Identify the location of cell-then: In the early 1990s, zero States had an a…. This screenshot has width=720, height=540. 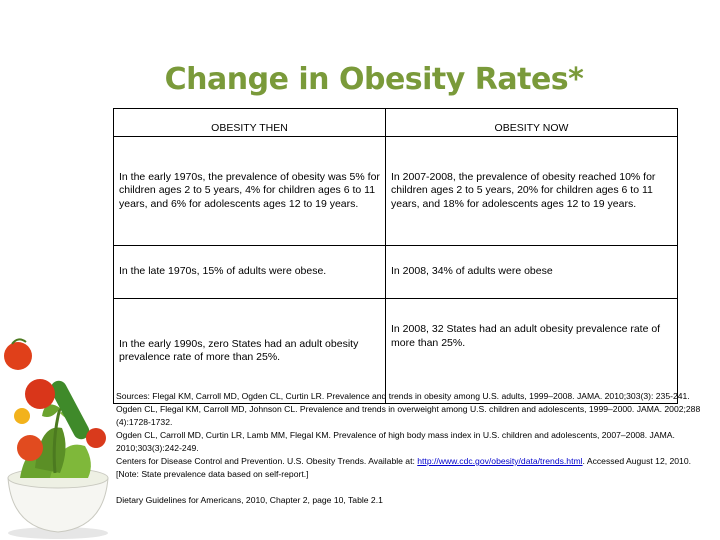
(249, 351).